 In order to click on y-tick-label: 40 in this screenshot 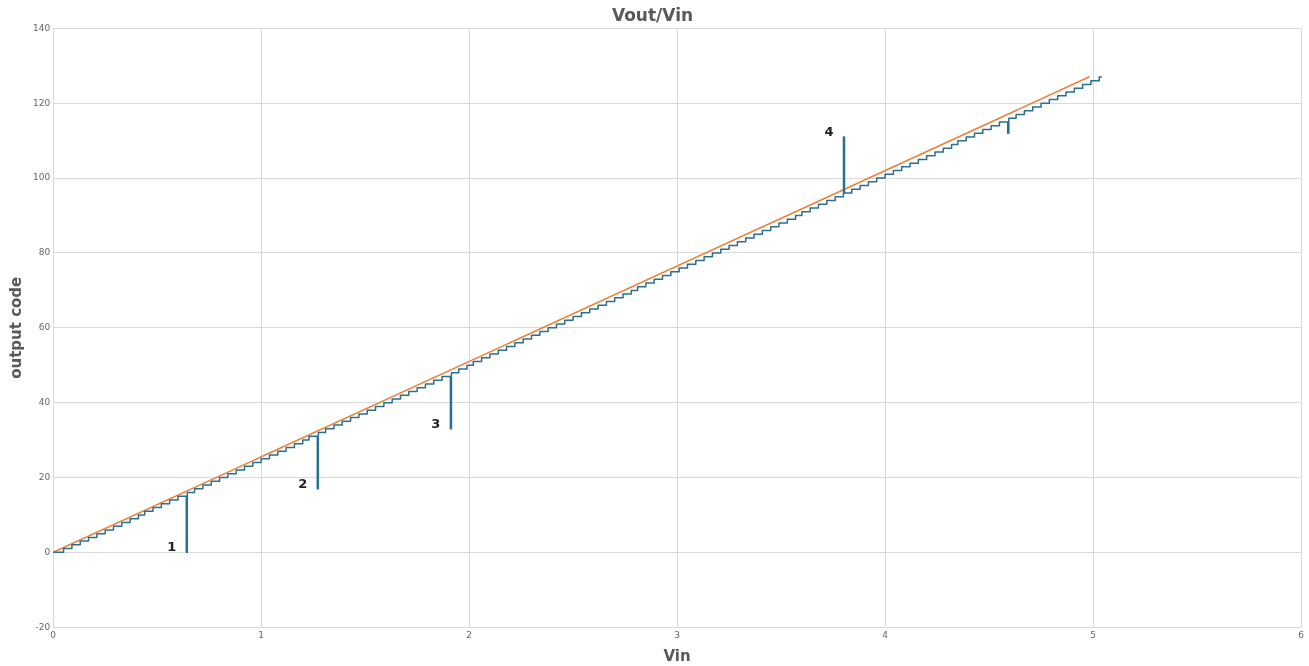, I will do `click(44, 401)`.